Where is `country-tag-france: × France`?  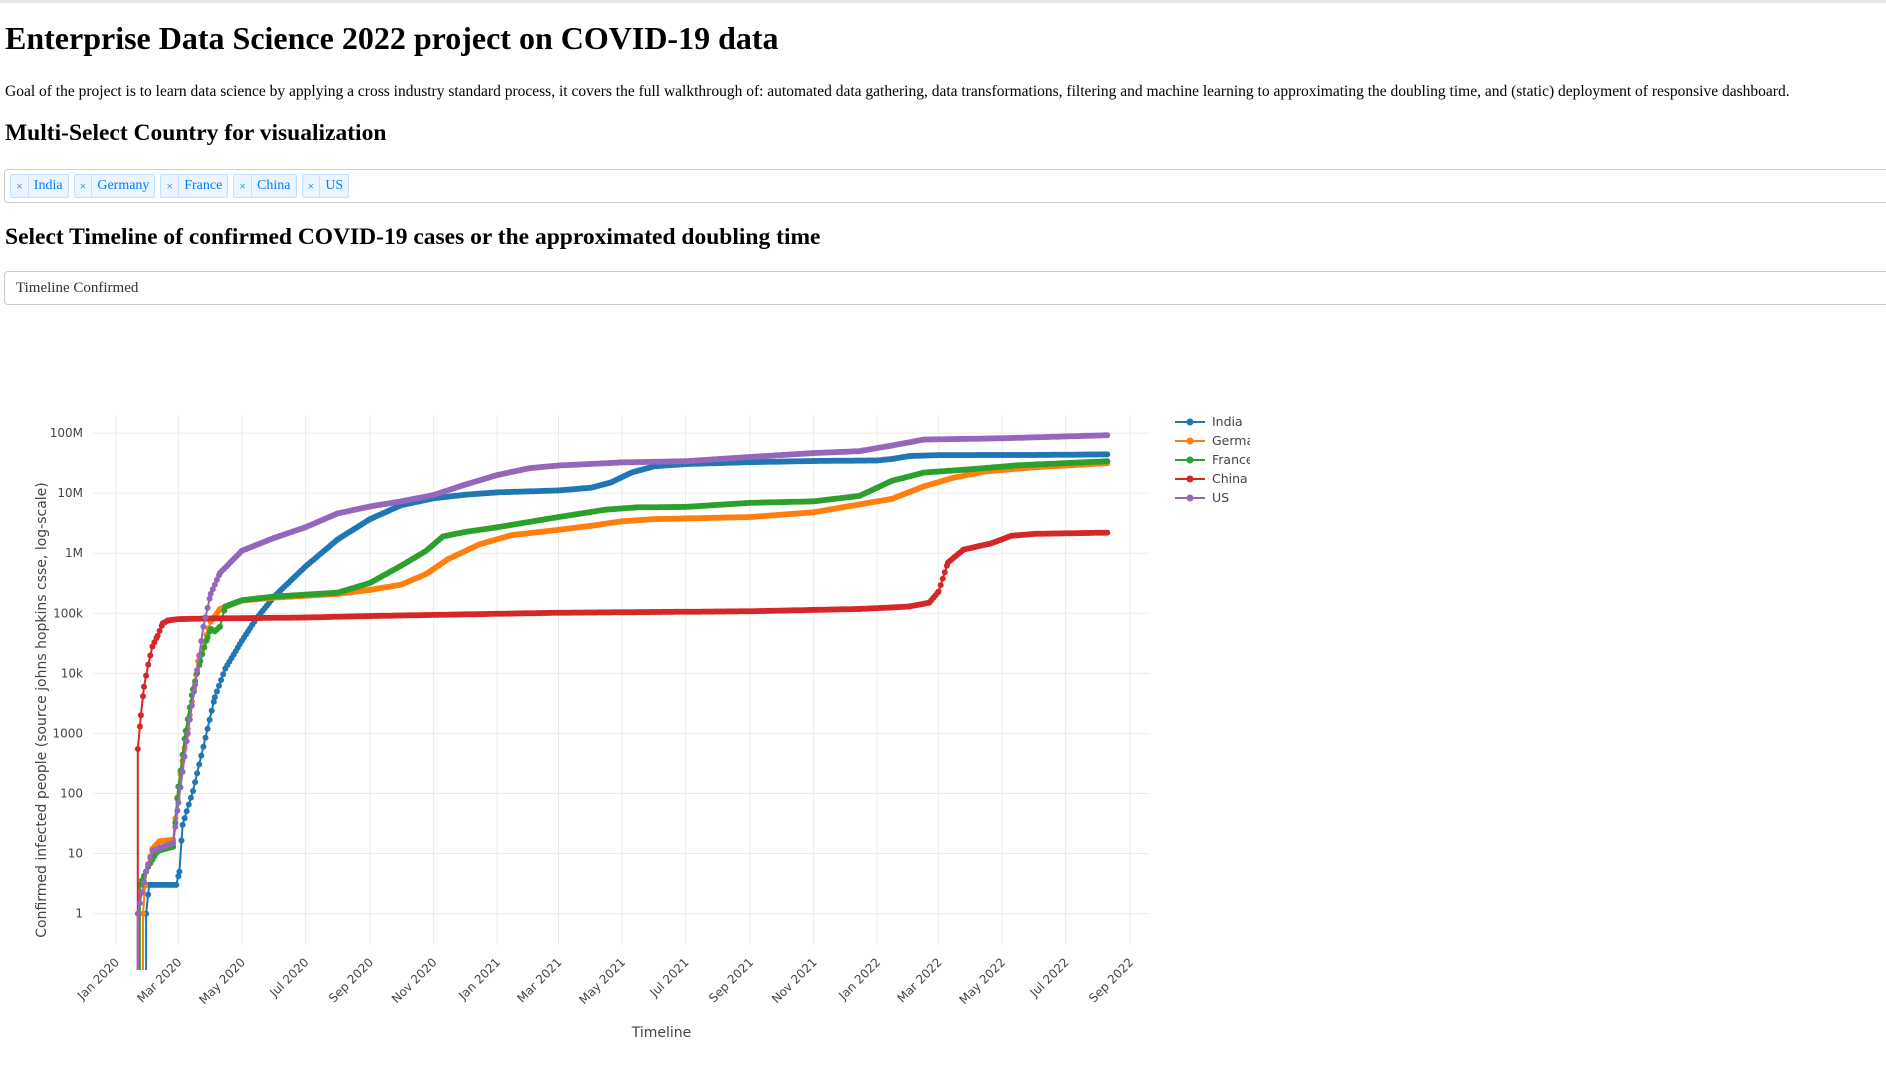 country-tag-france: × France is located at coordinates (194, 186).